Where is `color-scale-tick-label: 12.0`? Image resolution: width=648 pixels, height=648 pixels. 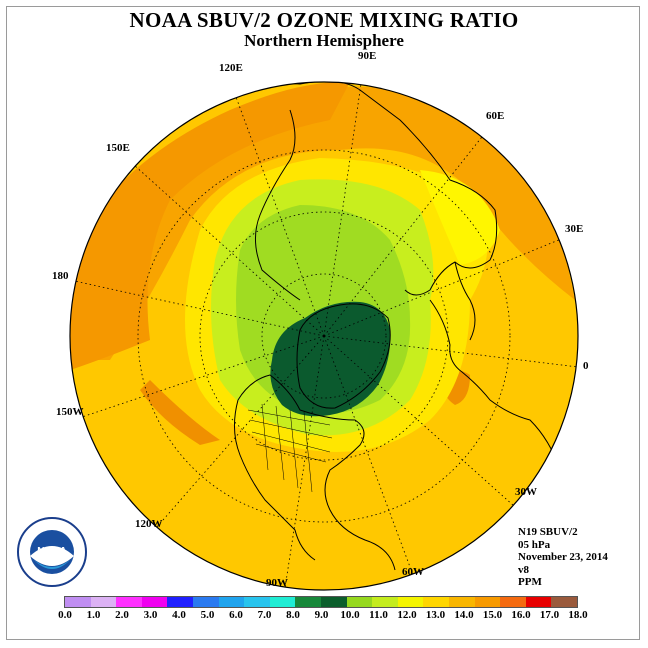
color-scale-tick-label: 12.0 is located at coordinates (407, 615).